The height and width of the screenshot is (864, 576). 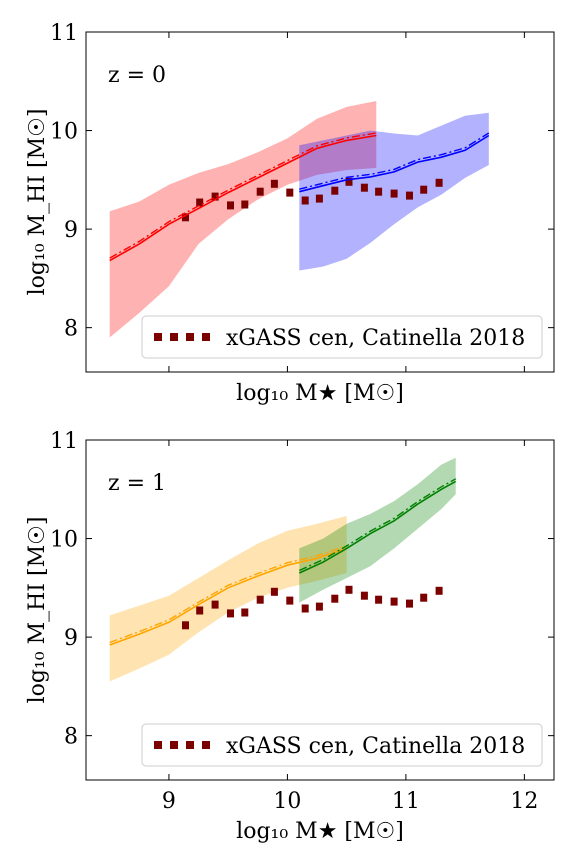 What do you see at coordinates (524, 801) in the screenshot?
I see `x-tick-label: 12` at bounding box center [524, 801].